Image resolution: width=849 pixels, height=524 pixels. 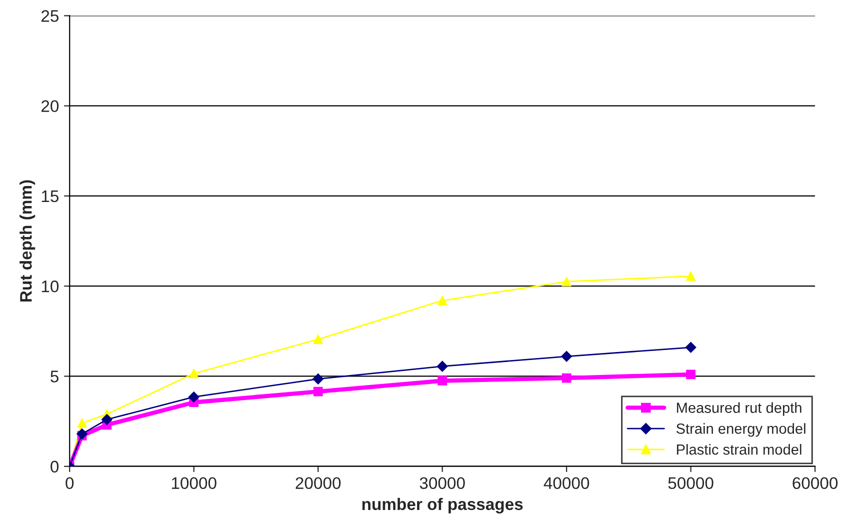 I want to click on x-tick-label: 60000, so click(x=815, y=483).